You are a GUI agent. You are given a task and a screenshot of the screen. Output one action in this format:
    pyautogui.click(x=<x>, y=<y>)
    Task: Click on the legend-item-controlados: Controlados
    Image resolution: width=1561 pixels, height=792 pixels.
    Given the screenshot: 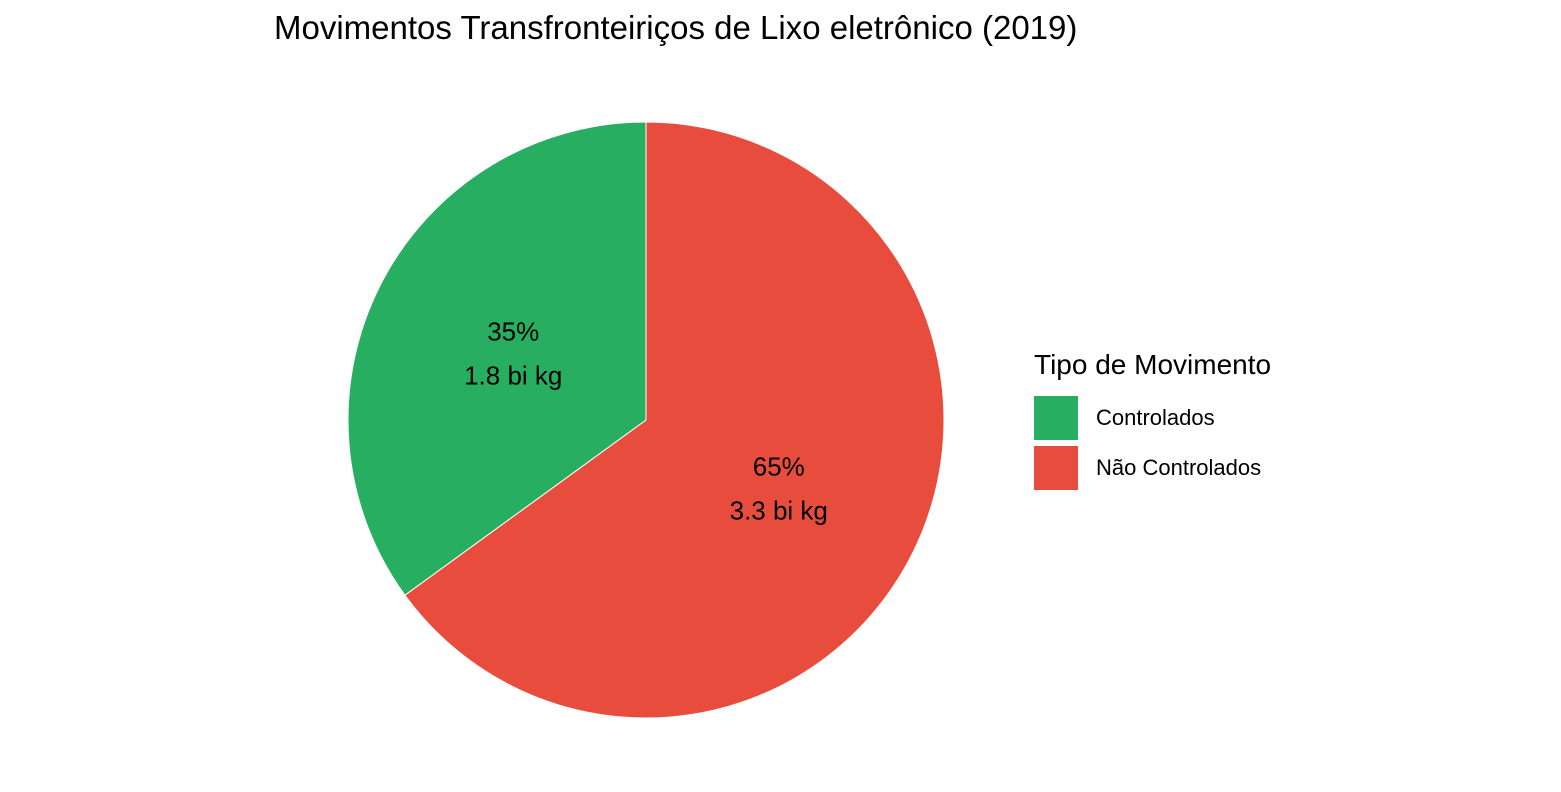 What is the action you would take?
    pyautogui.click(x=1152, y=418)
    